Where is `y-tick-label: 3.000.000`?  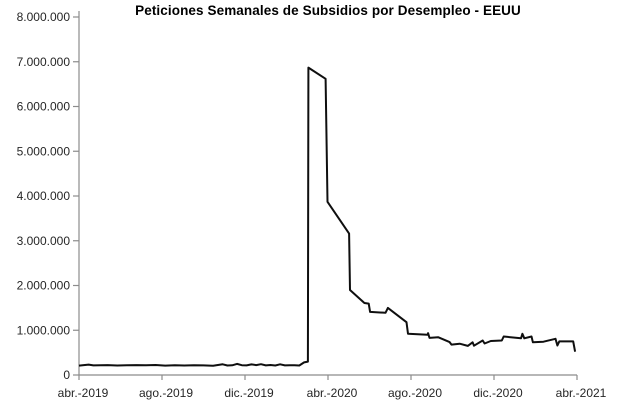 y-tick-label: 3.000.000 is located at coordinates (44, 241).